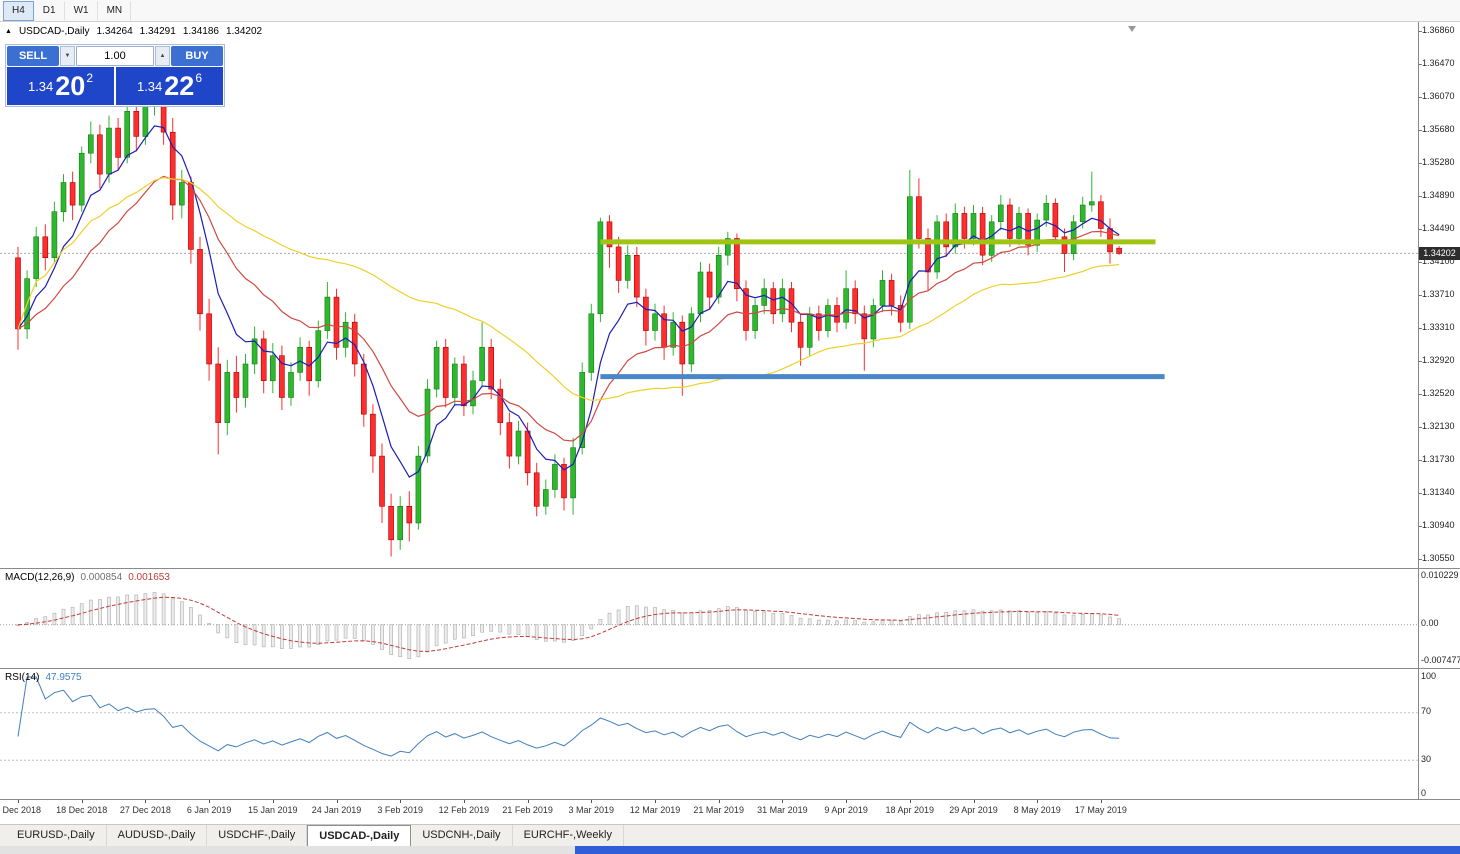 This screenshot has width=1460, height=854. I want to click on time-axis-label: 9 Apr 2019, so click(846, 810).